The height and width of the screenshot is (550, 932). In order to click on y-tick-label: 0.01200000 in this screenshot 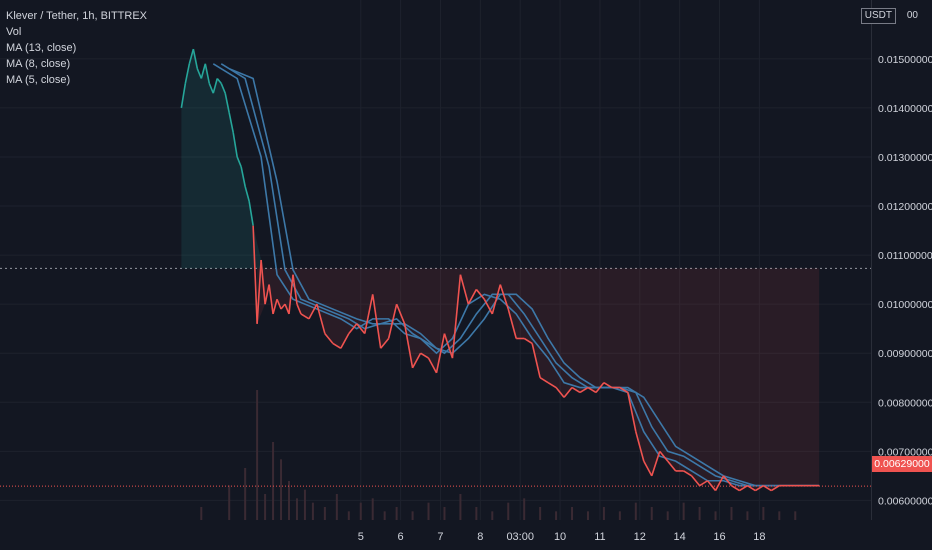, I will do `click(905, 207)`.